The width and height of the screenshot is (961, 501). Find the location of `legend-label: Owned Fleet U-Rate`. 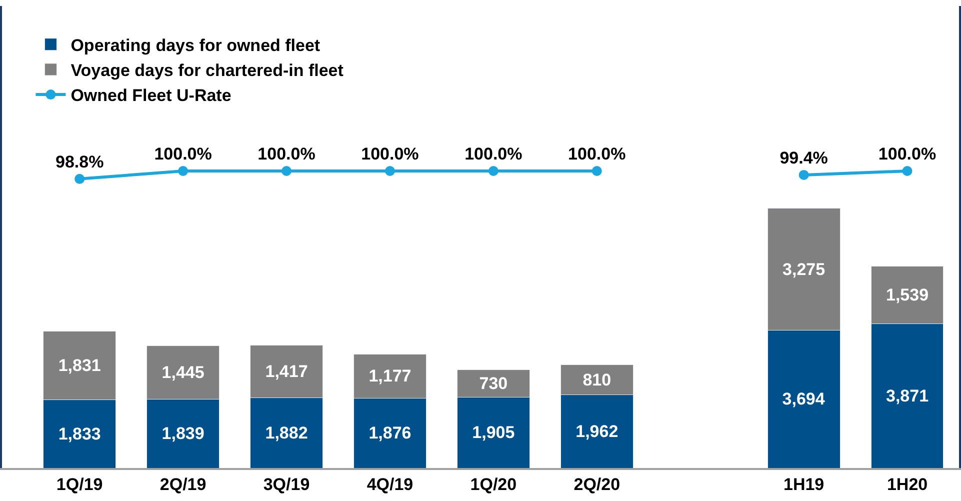

legend-label: Owned Fleet U-Rate is located at coordinates (151, 96).